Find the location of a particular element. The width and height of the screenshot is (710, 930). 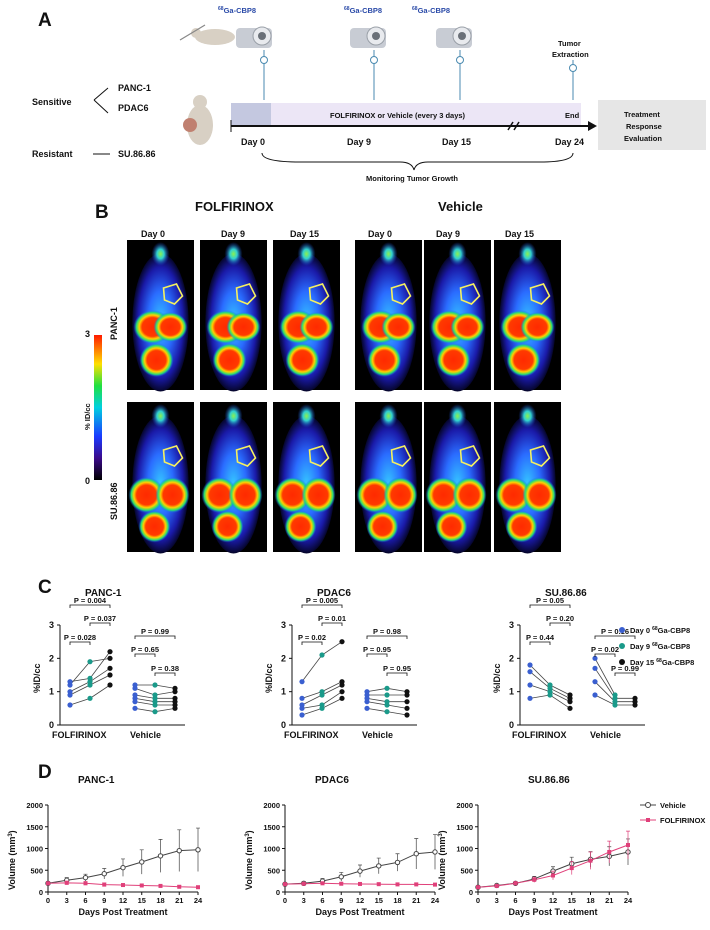

d-xtick: 18 is located at coordinates (590, 900).